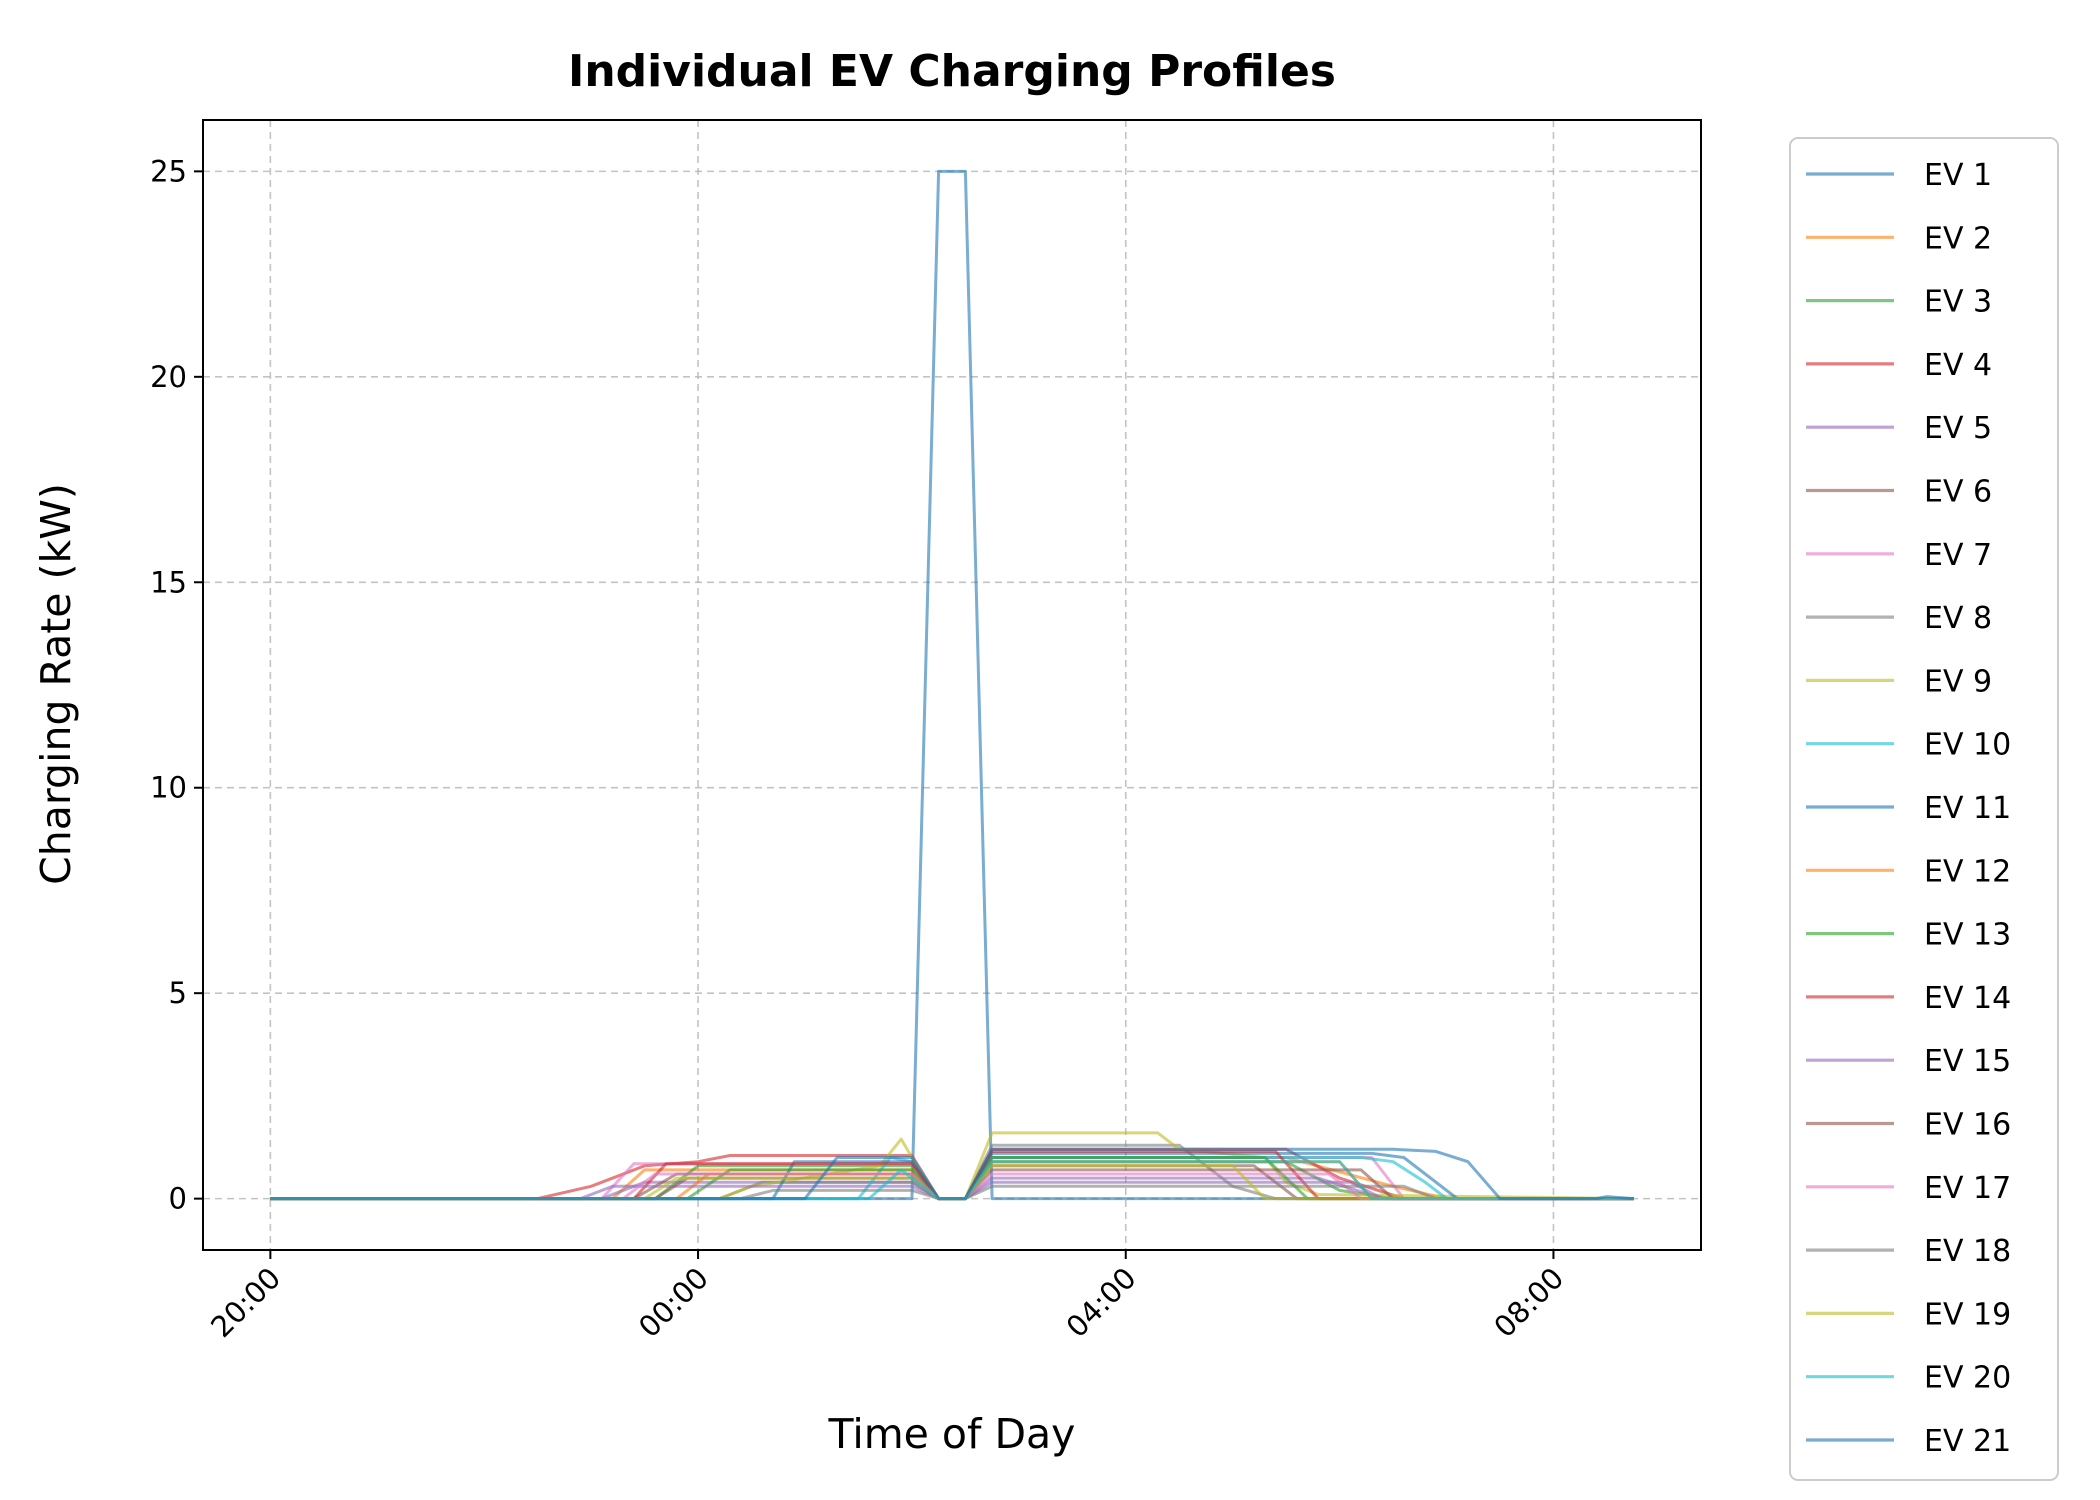 This screenshot has height=1500, width=2100. Describe the element at coordinates (1528, 1302) in the screenshot. I see `x-tick-label: 08:00` at that location.